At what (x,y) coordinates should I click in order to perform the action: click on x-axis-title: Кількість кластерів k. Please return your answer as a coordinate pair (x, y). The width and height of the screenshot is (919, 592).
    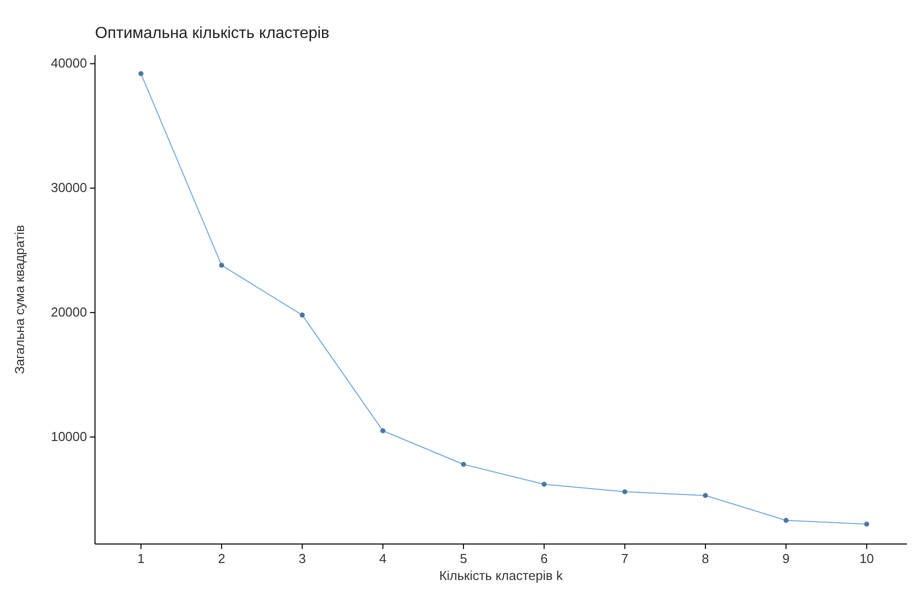
    Looking at the image, I should click on (501, 575).